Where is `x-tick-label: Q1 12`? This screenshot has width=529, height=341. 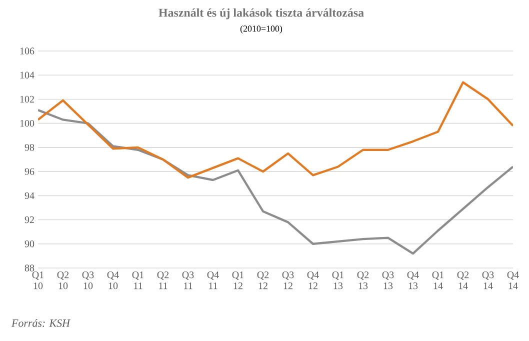 x-tick-label: Q1 12 is located at coordinates (238, 281).